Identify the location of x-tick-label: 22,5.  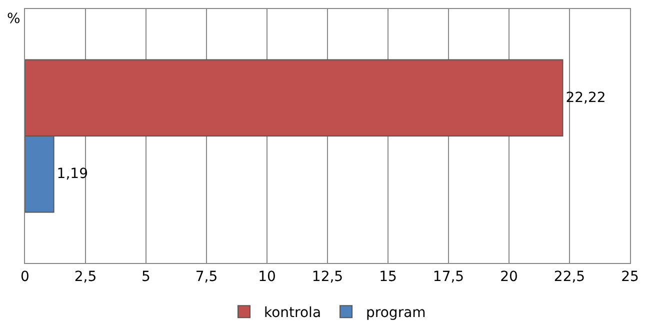
(570, 276).